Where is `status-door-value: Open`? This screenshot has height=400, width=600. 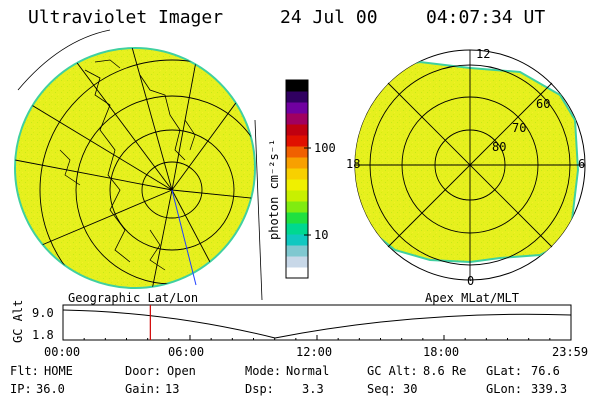 status-door-value: Open is located at coordinates (181, 371).